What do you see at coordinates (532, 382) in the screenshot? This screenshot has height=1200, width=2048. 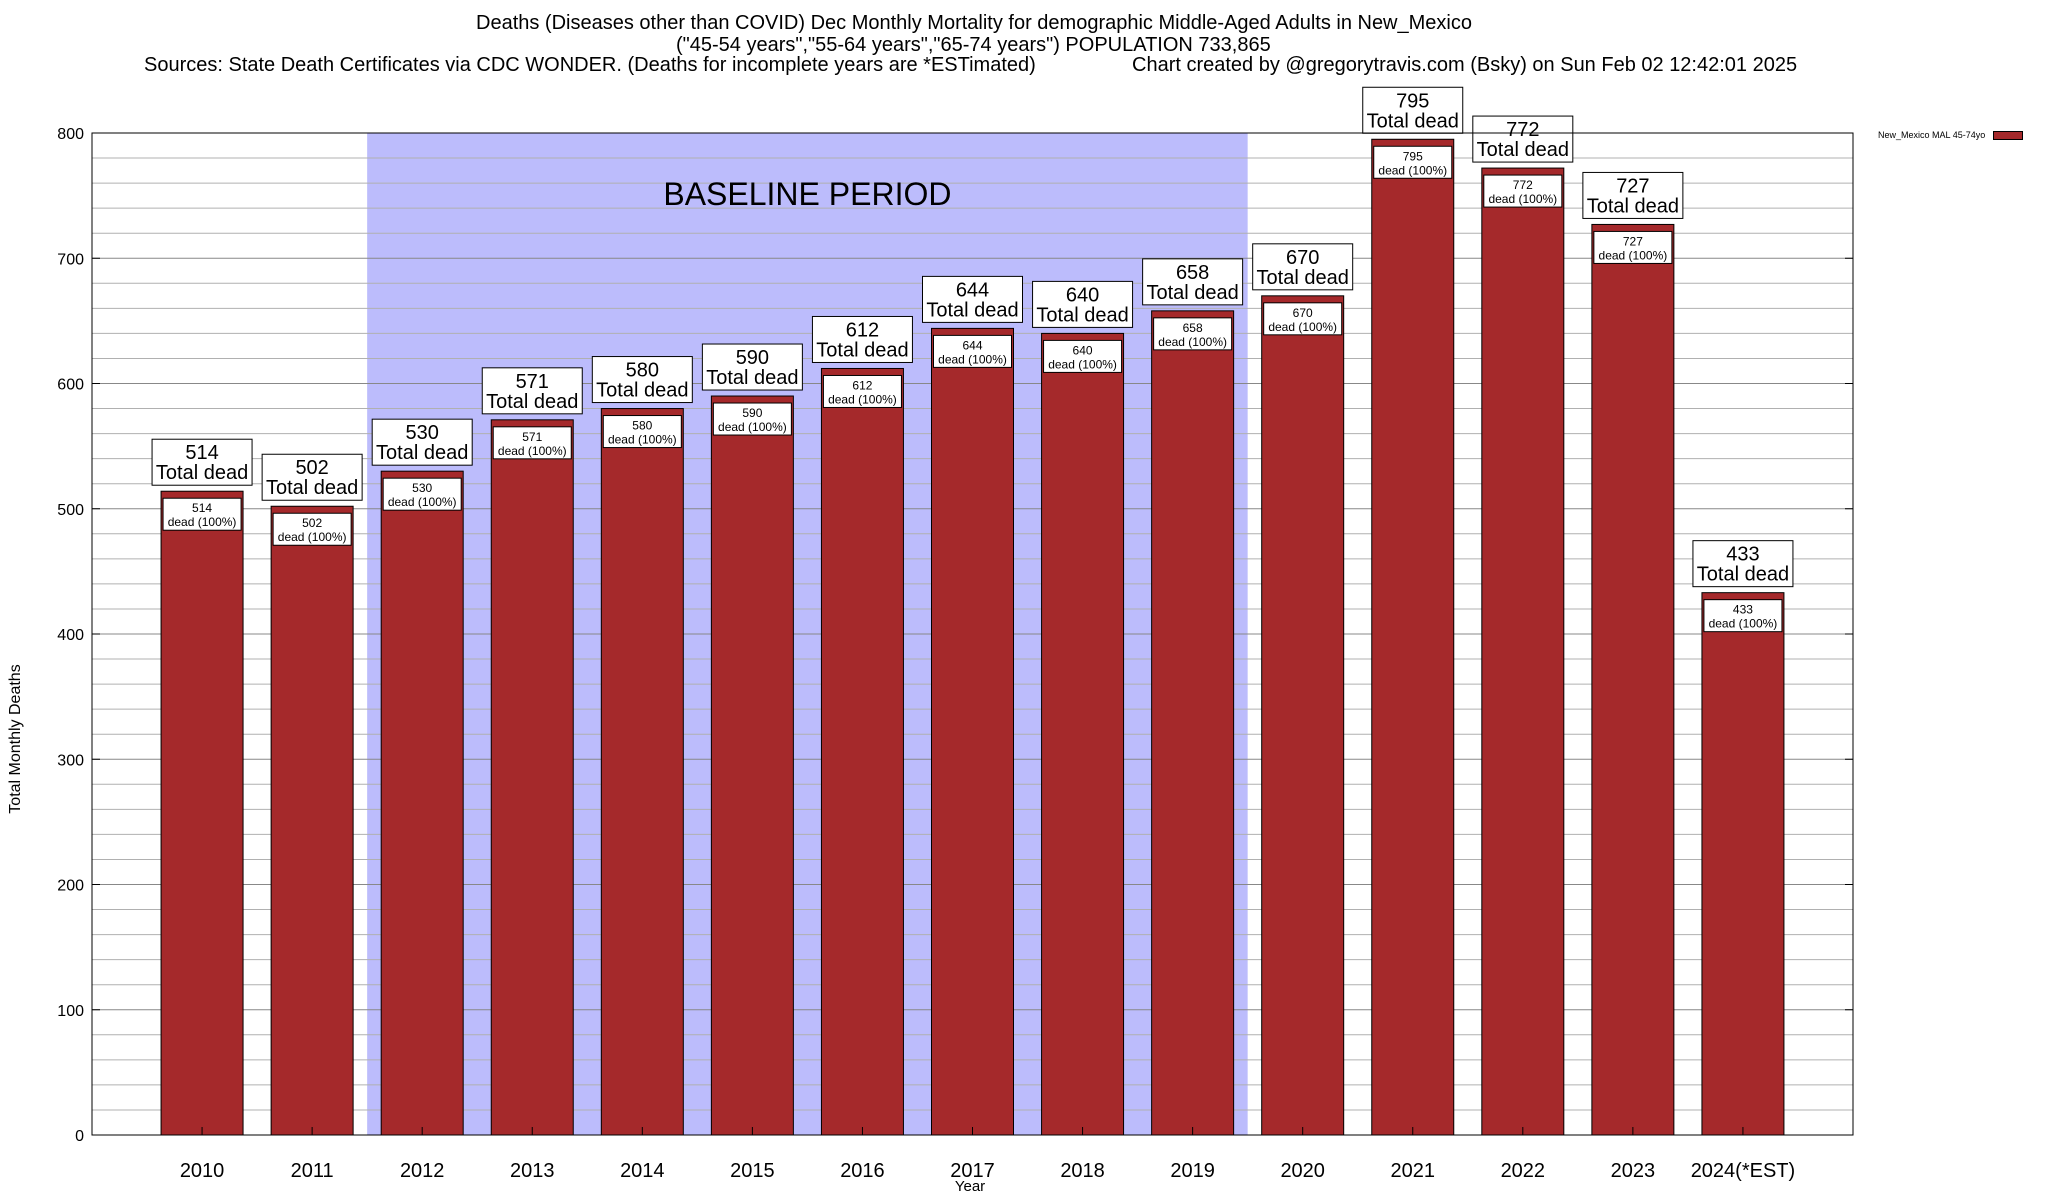 I see `bar-total-value: 571` at bounding box center [532, 382].